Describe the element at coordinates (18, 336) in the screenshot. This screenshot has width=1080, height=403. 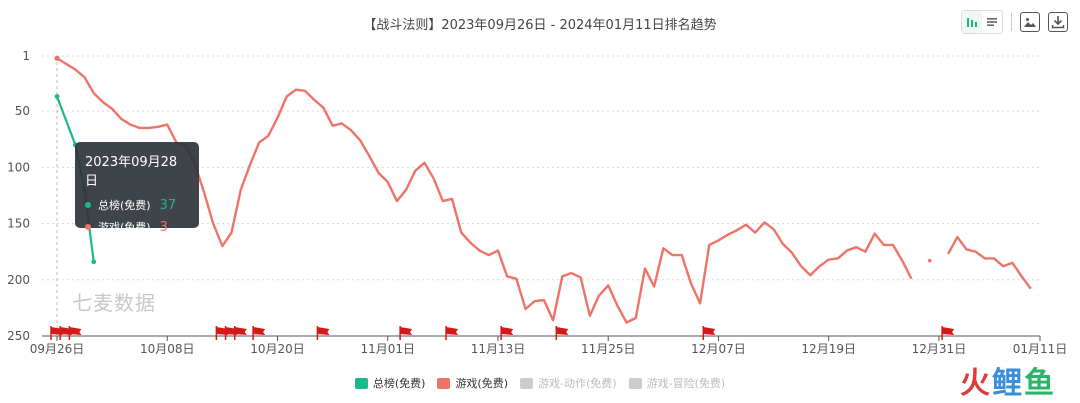
I see `y-tick-label: 250` at that location.